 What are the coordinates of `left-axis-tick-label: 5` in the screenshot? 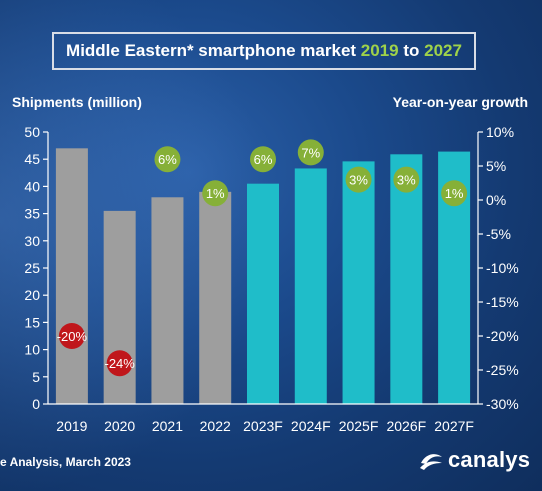 It's located at (36, 377).